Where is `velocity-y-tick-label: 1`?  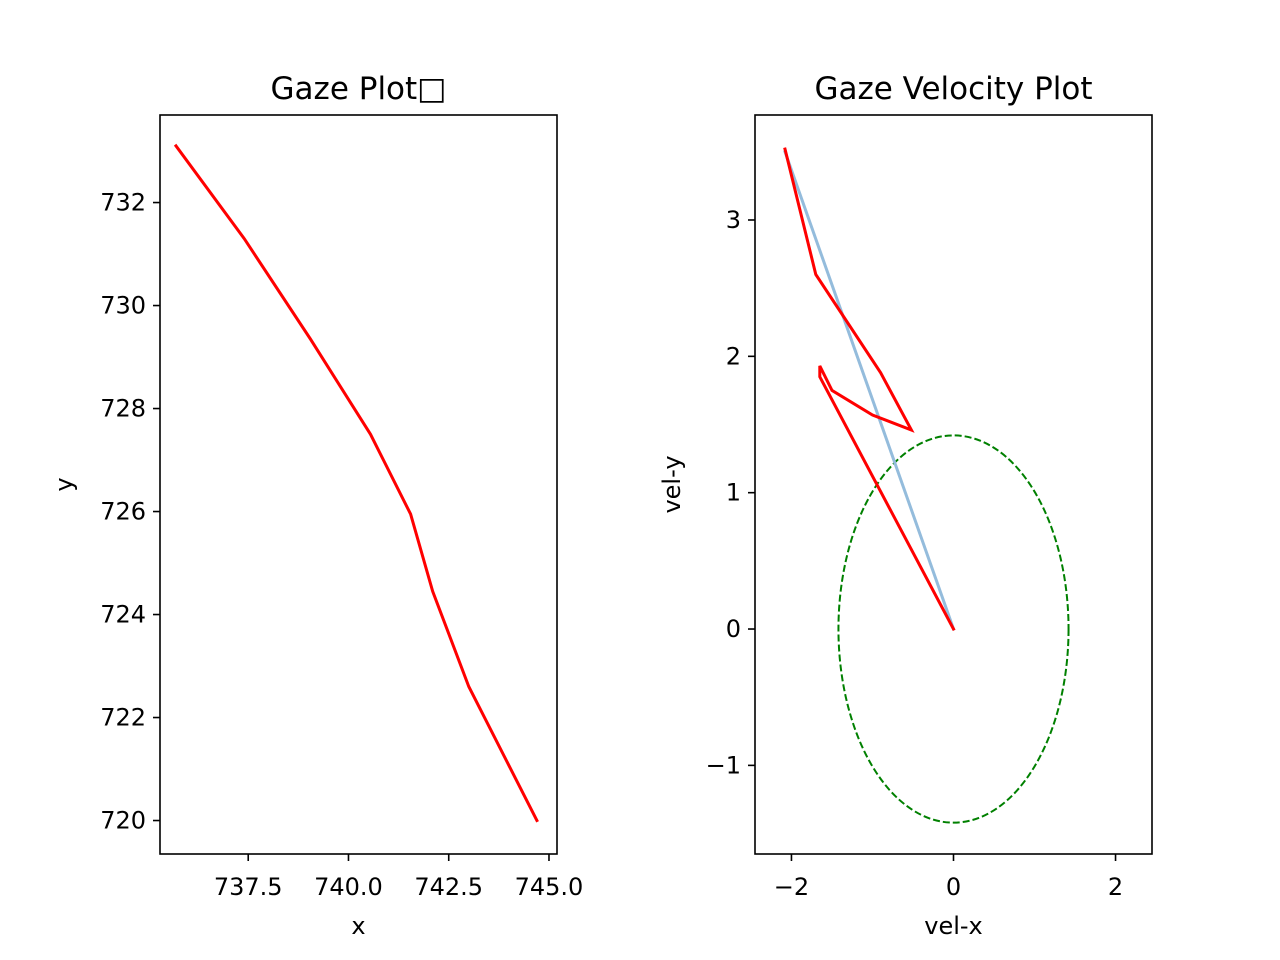
velocity-y-tick-label: 1 is located at coordinates (733, 493).